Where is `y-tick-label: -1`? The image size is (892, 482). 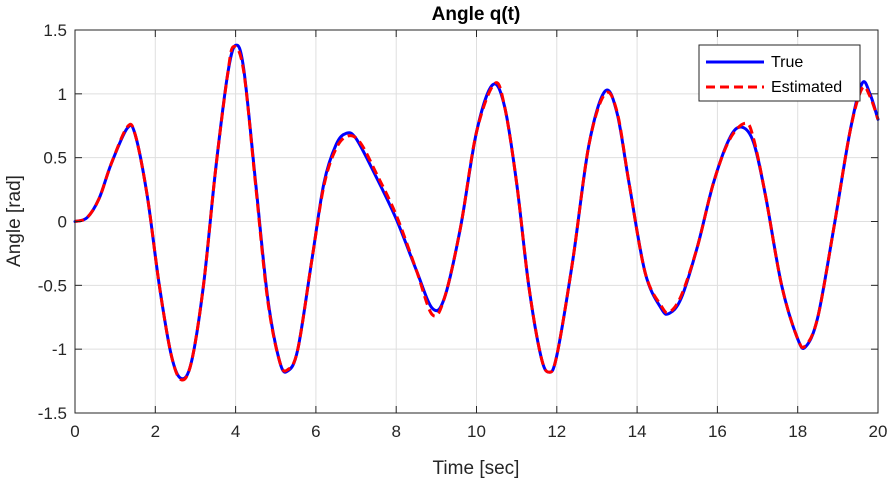 y-tick-label: -1 is located at coordinates (59, 349).